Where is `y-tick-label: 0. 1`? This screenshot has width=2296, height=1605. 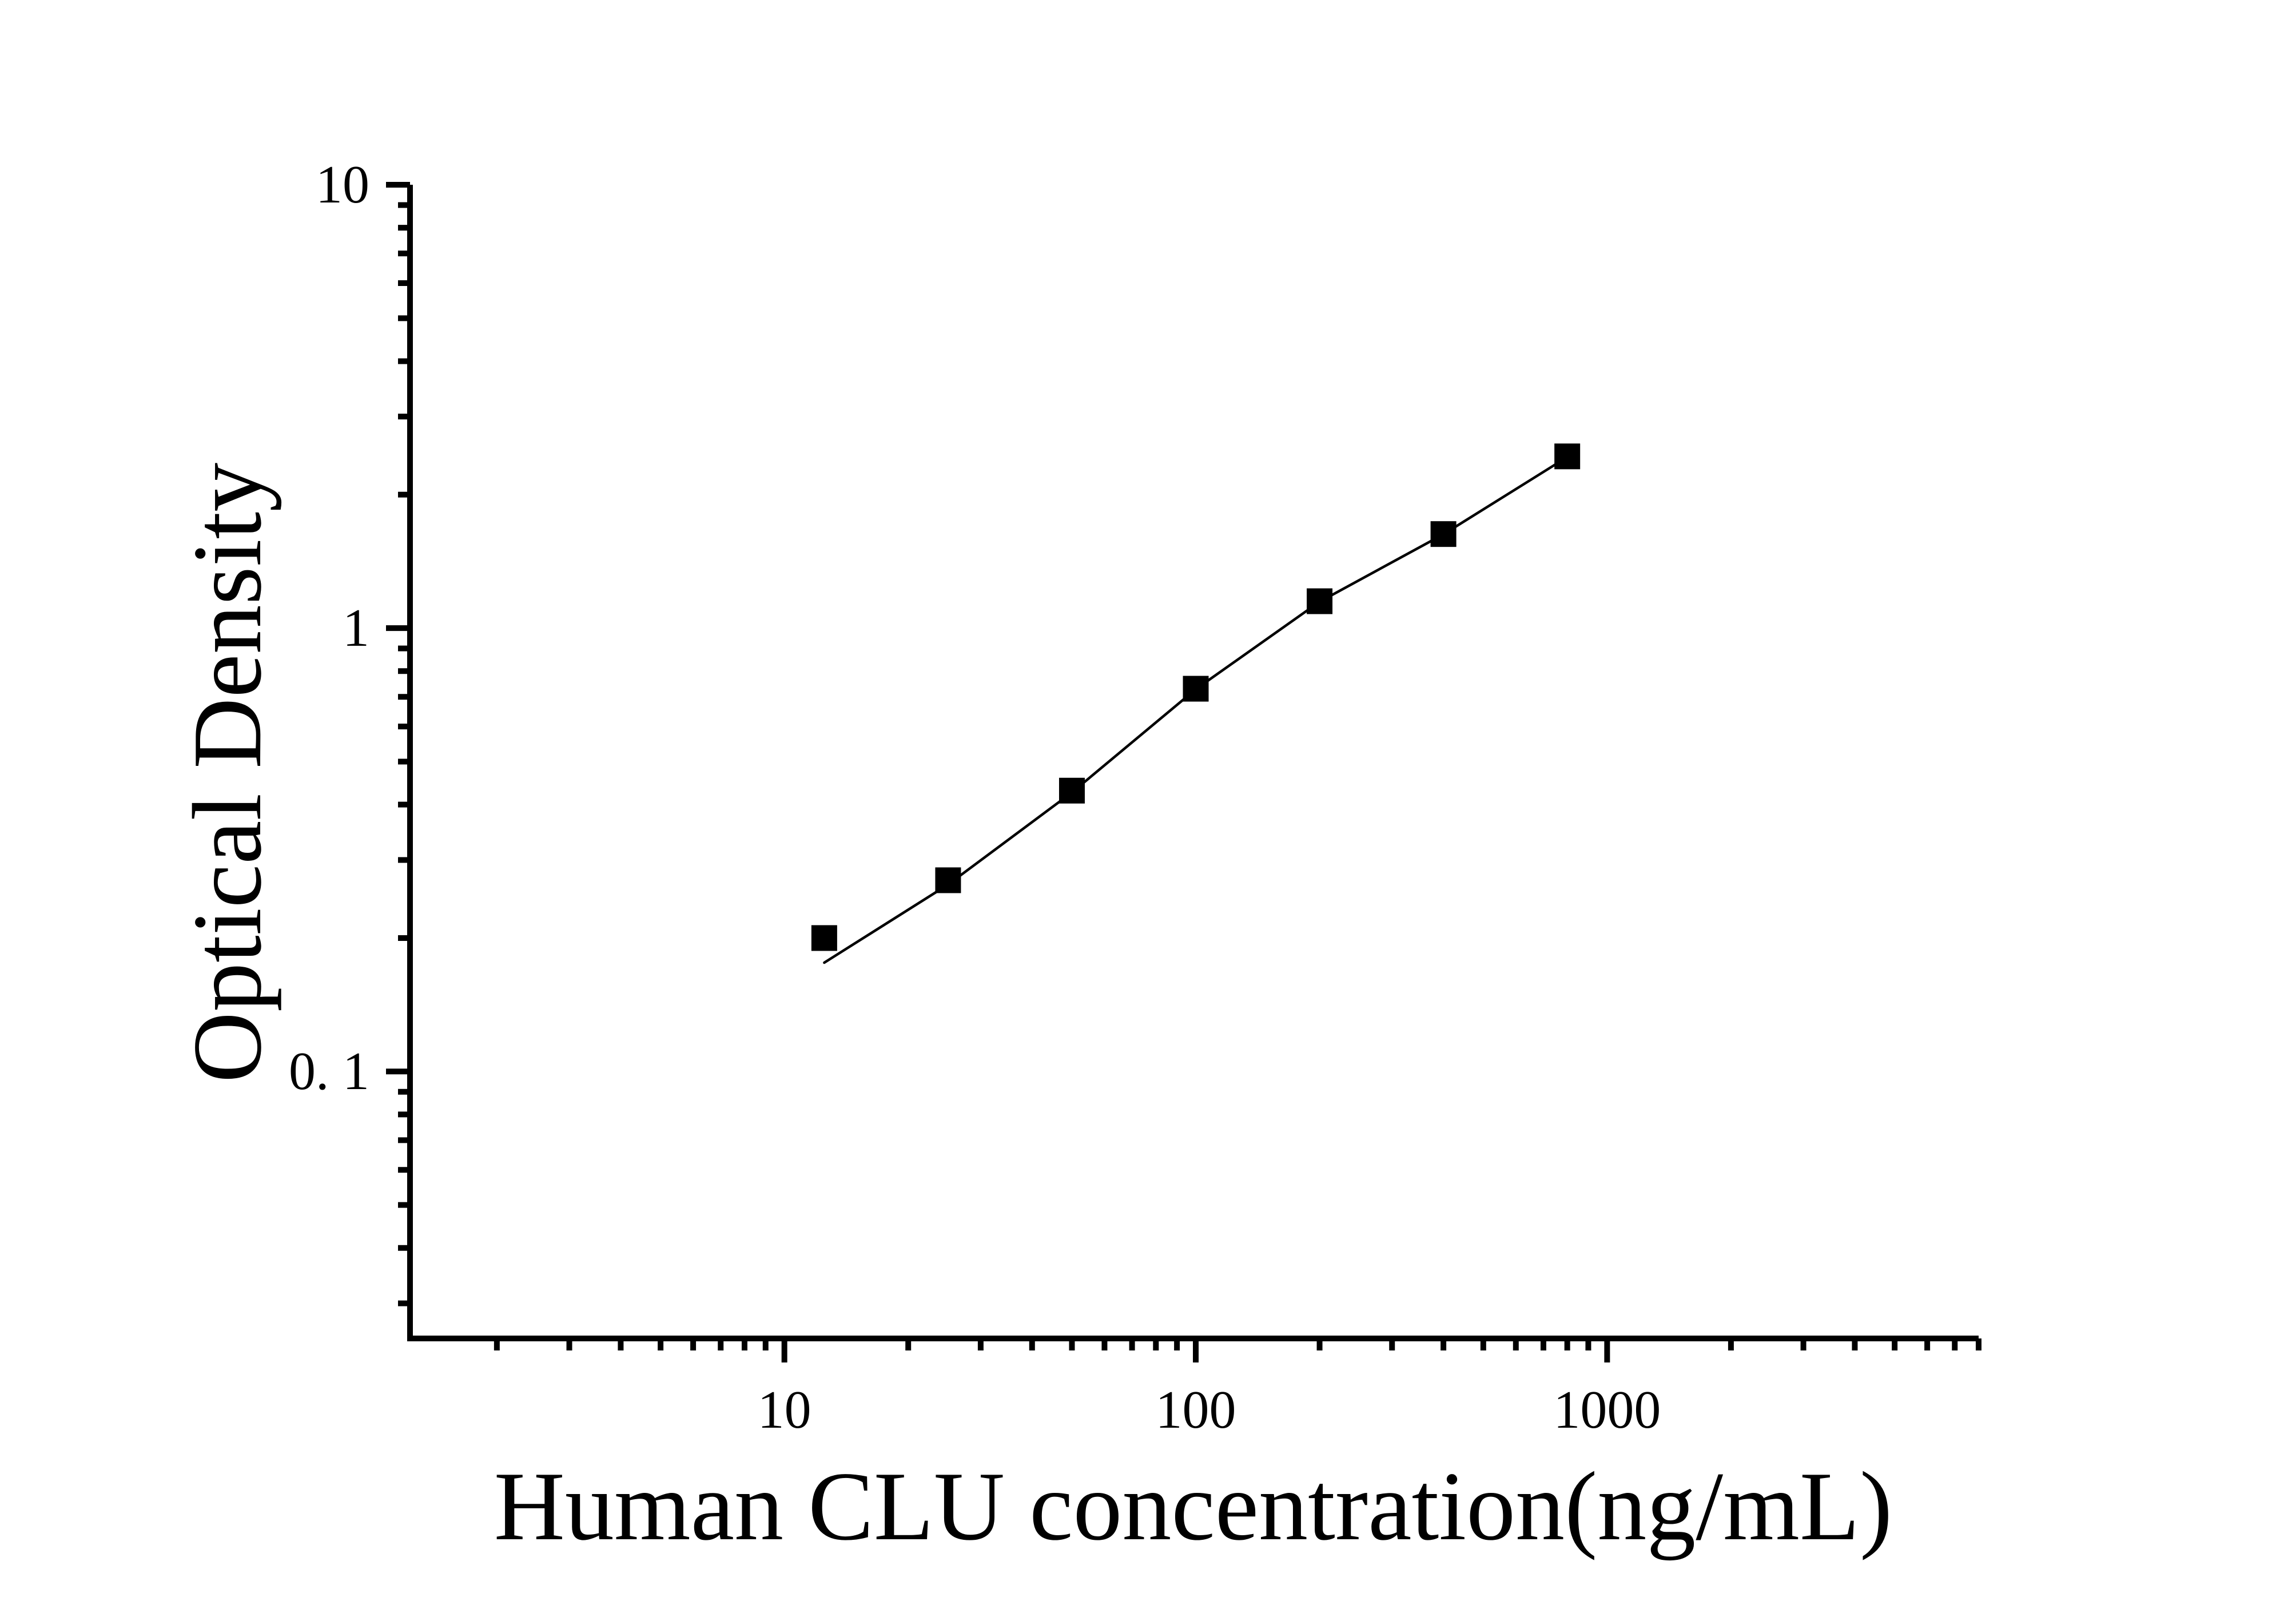 y-tick-label: 0. 1 is located at coordinates (329, 1072).